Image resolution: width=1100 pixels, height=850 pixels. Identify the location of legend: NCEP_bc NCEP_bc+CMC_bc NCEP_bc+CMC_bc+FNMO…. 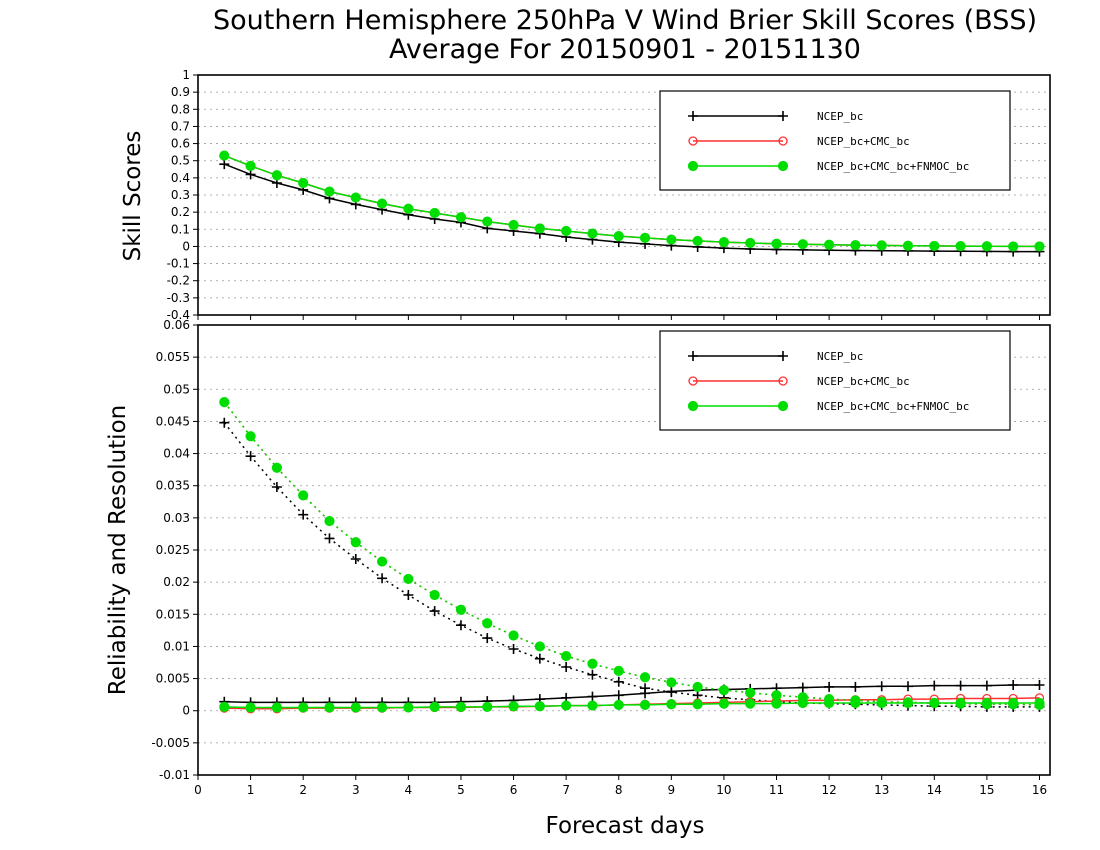
(835, 140).